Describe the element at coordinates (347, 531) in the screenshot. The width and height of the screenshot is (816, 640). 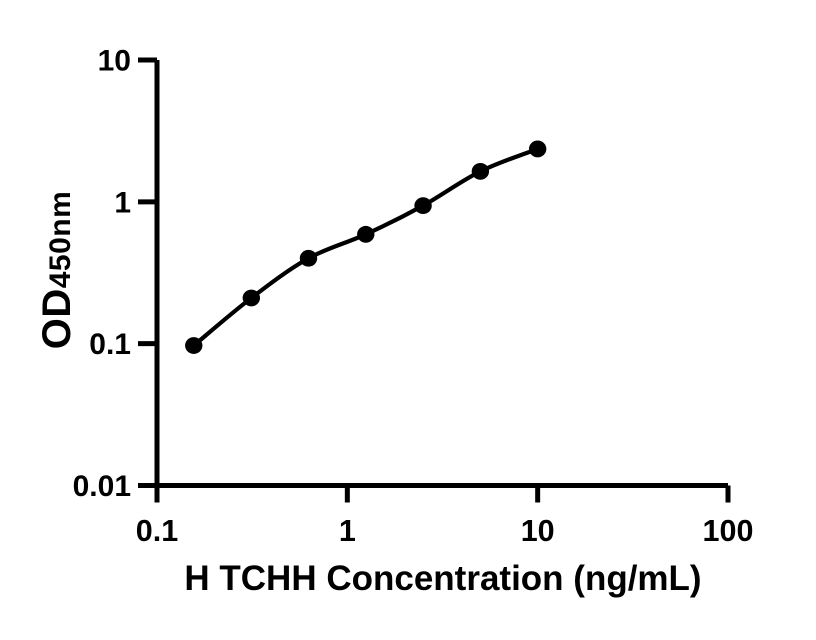
I see `x-tick-label: 1` at that location.